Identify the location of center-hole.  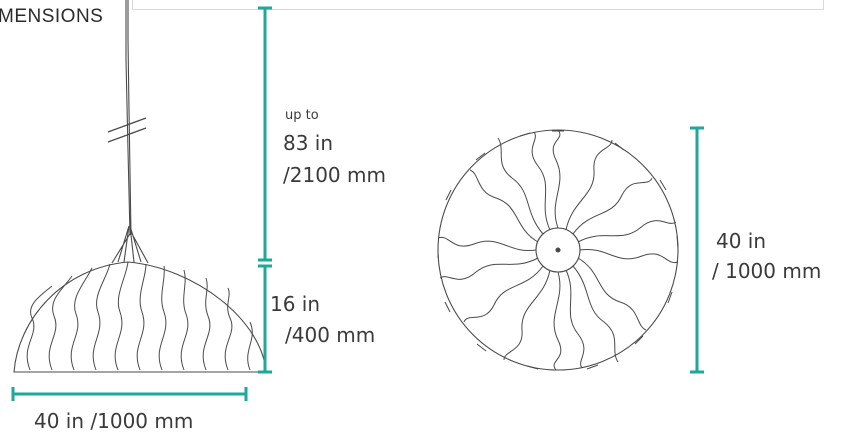
(558, 250).